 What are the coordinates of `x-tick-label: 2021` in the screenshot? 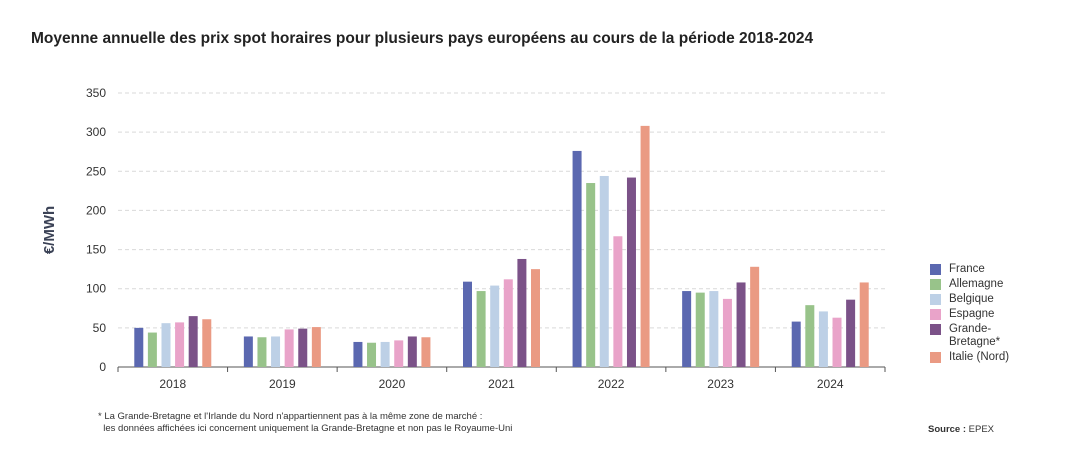 It's located at (501, 384).